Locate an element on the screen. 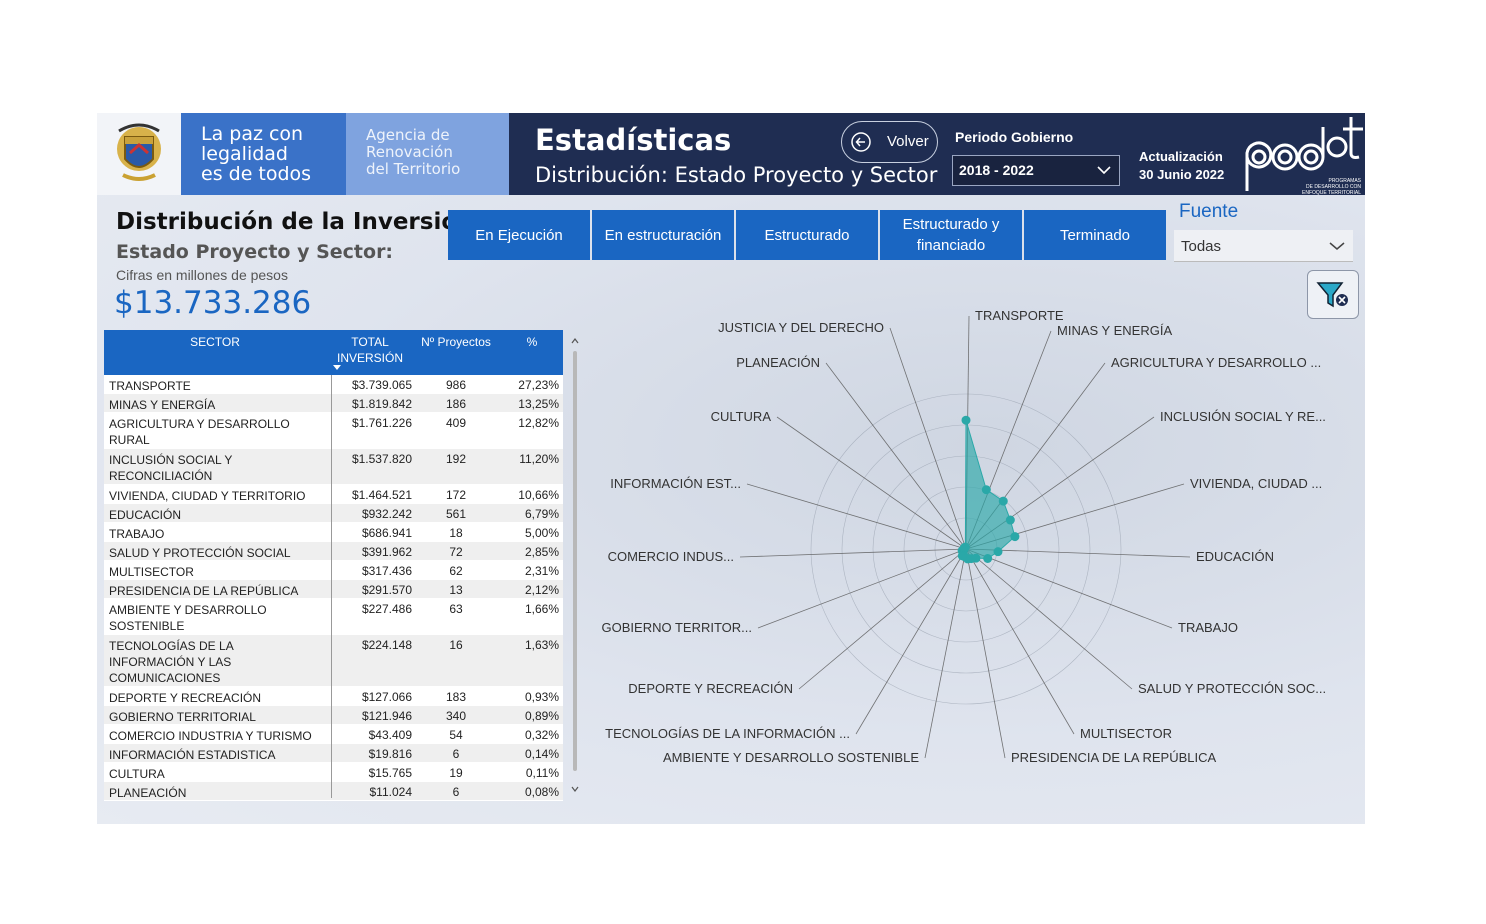  cell-total: $19.816 is located at coordinates (390, 754).